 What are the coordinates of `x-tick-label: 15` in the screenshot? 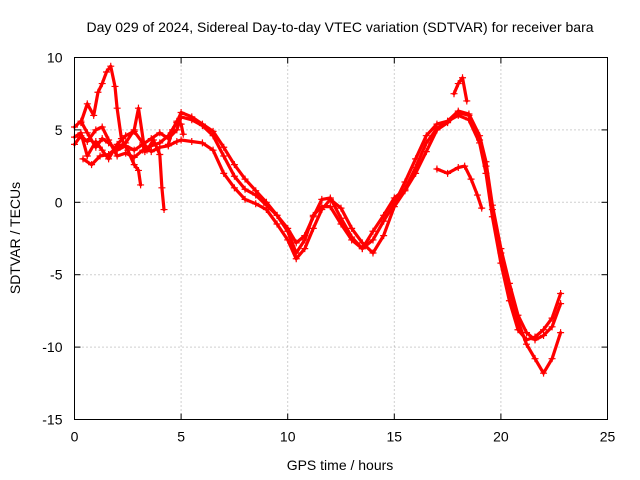 It's located at (395, 437).